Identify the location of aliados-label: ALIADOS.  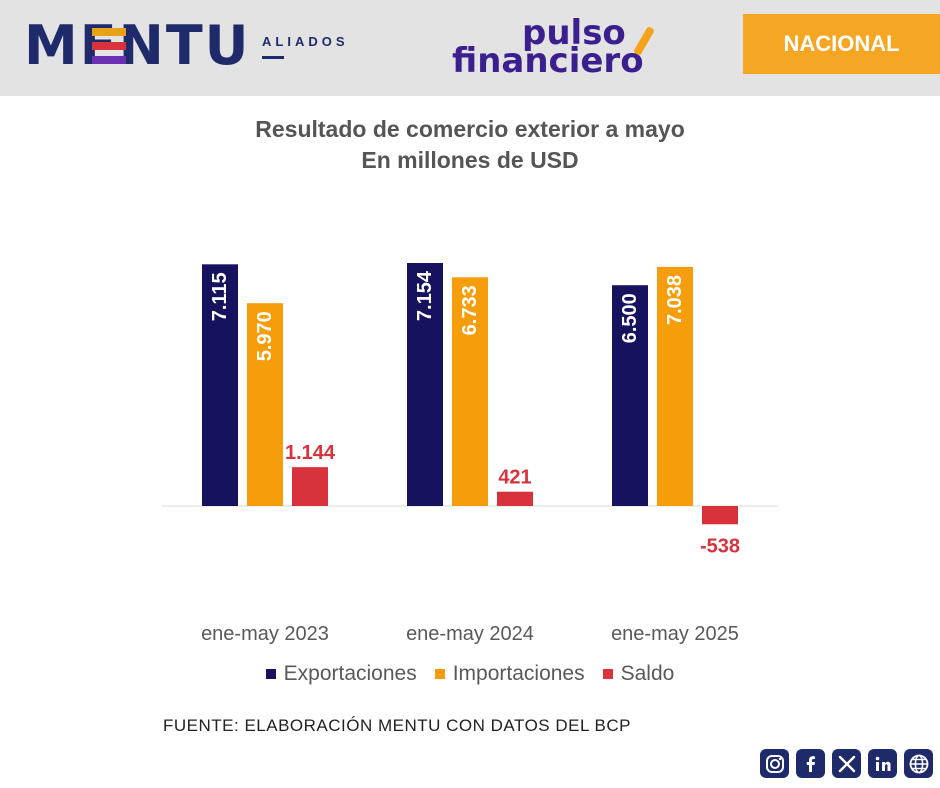
(305, 41).